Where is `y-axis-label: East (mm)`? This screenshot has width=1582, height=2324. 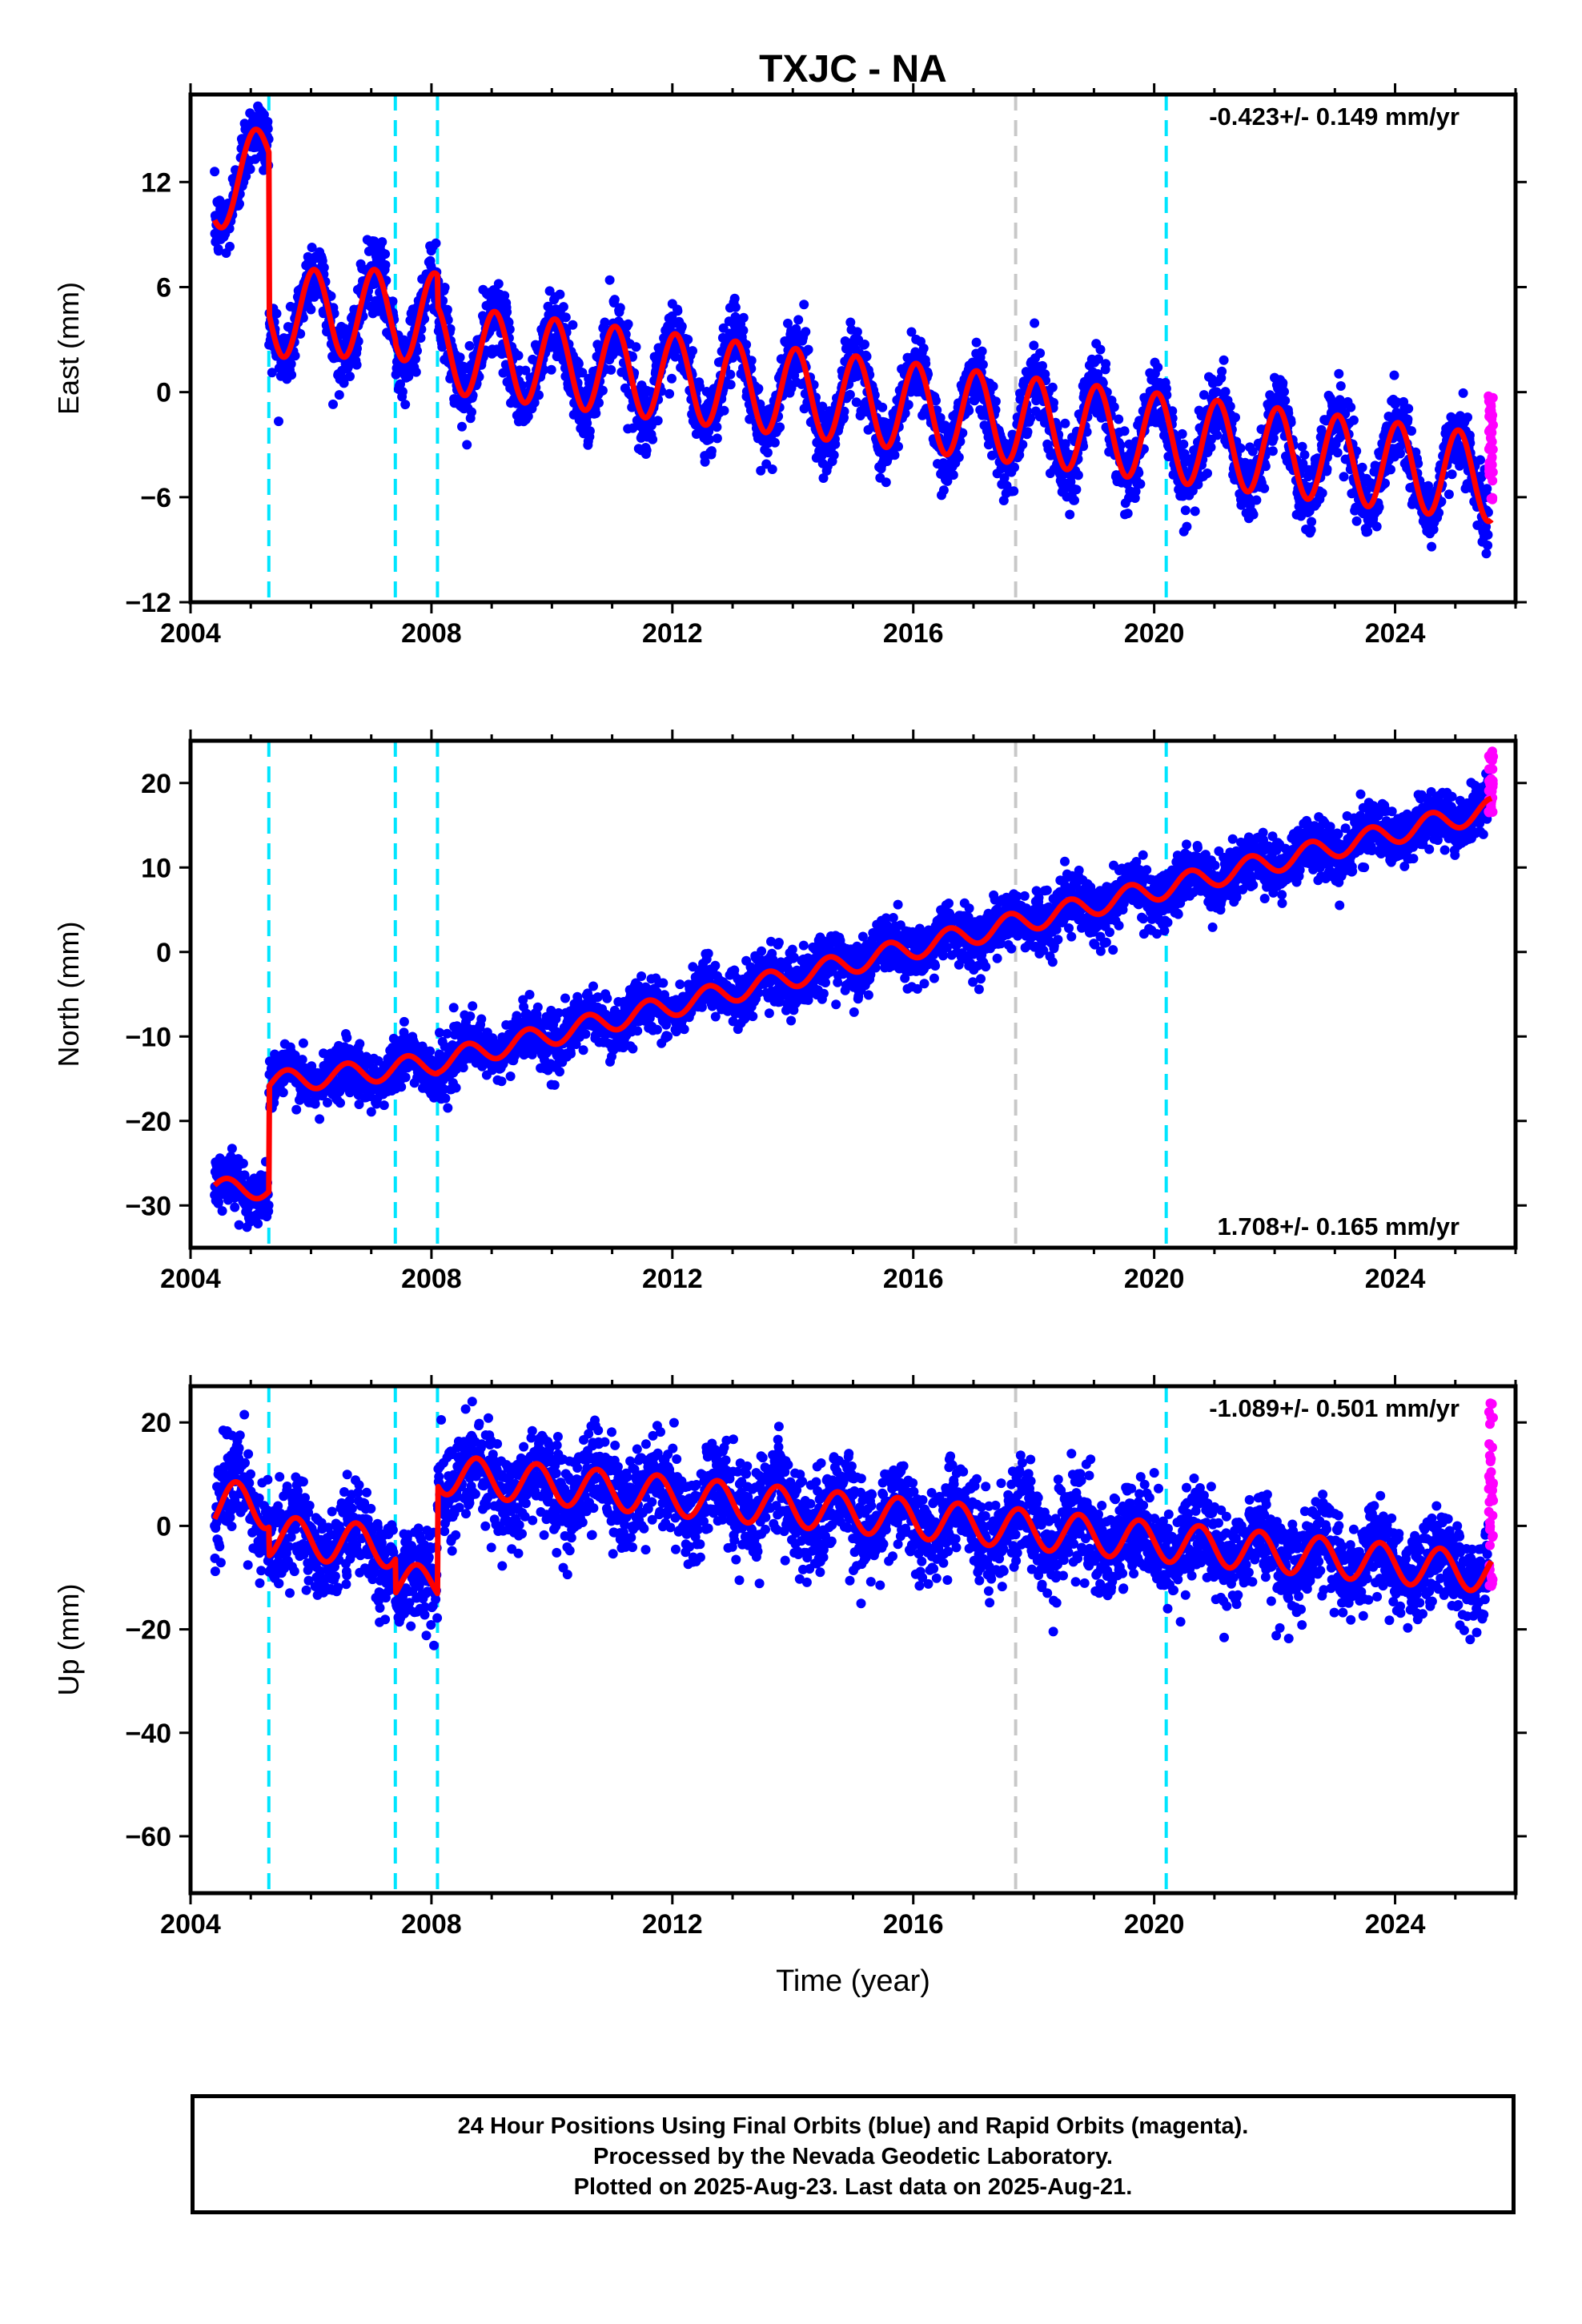 y-axis-label: East (mm) is located at coordinates (69, 348).